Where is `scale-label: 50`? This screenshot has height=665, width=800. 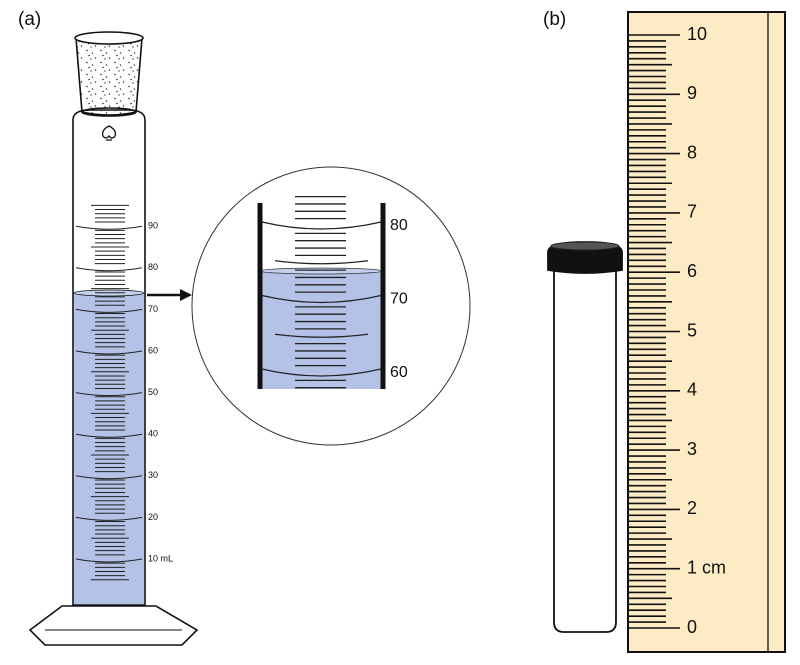 scale-label: 50 is located at coordinates (153, 392).